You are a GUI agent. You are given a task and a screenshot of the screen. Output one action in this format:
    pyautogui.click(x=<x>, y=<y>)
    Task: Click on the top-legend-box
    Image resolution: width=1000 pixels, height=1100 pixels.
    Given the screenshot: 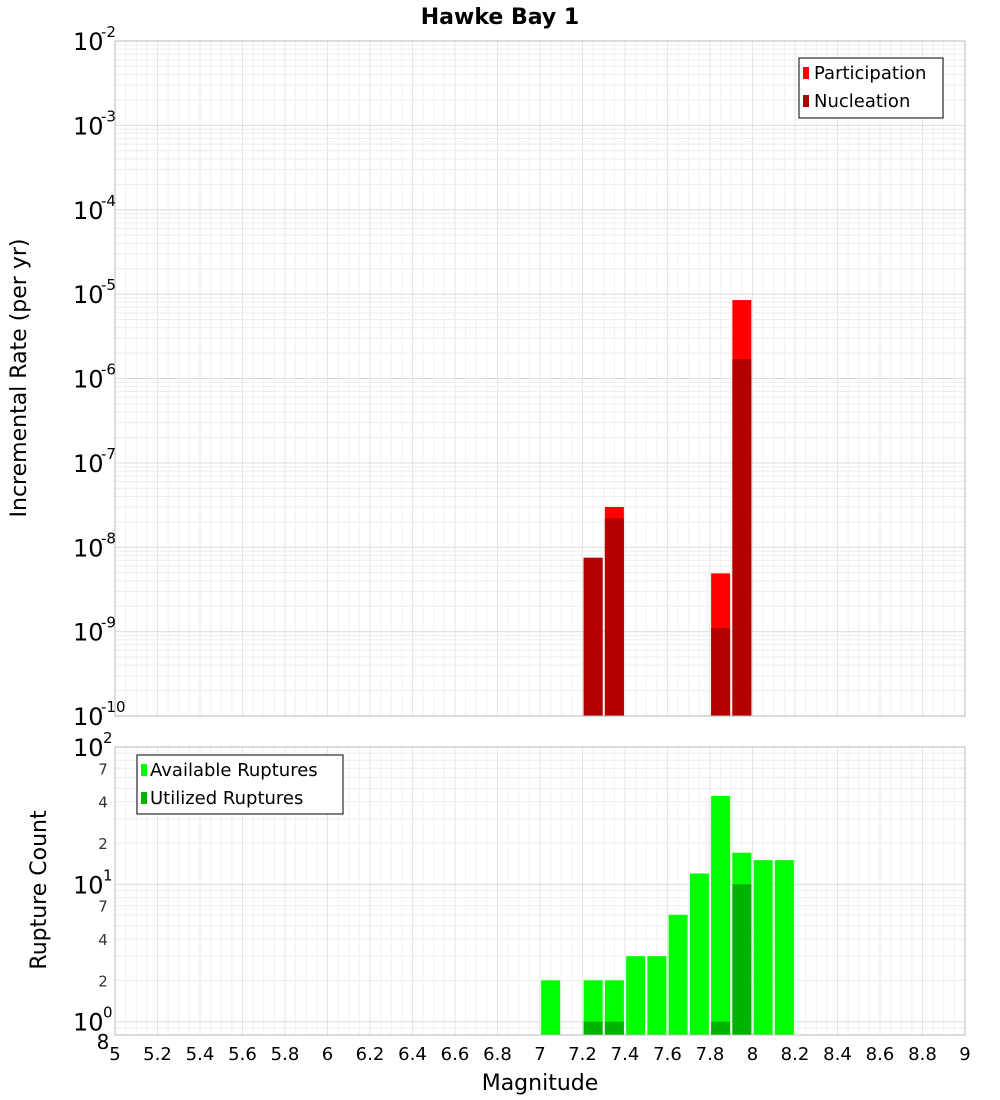 What is the action you would take?
    pyautogui.click(x=871, y=88)
    